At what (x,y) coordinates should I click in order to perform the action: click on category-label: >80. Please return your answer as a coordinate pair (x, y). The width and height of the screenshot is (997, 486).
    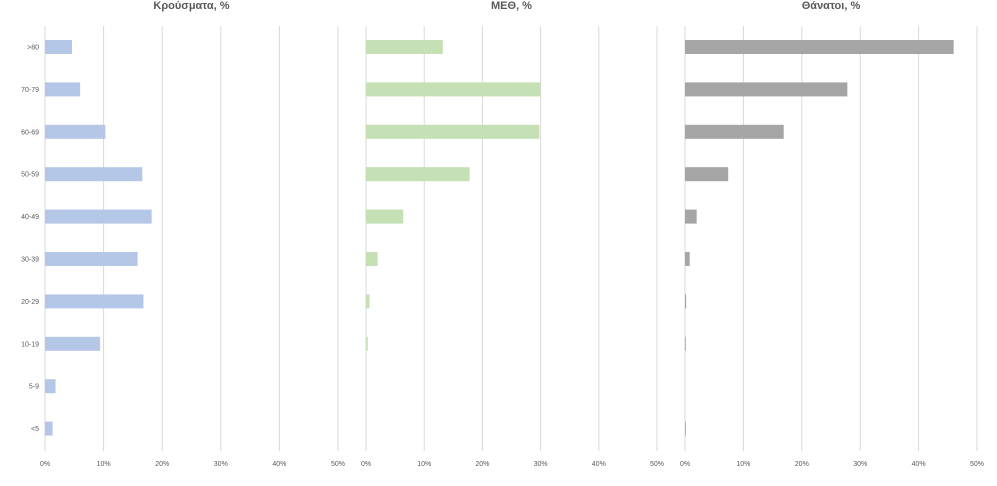
    Looking at the image, I should click on (33, 48).